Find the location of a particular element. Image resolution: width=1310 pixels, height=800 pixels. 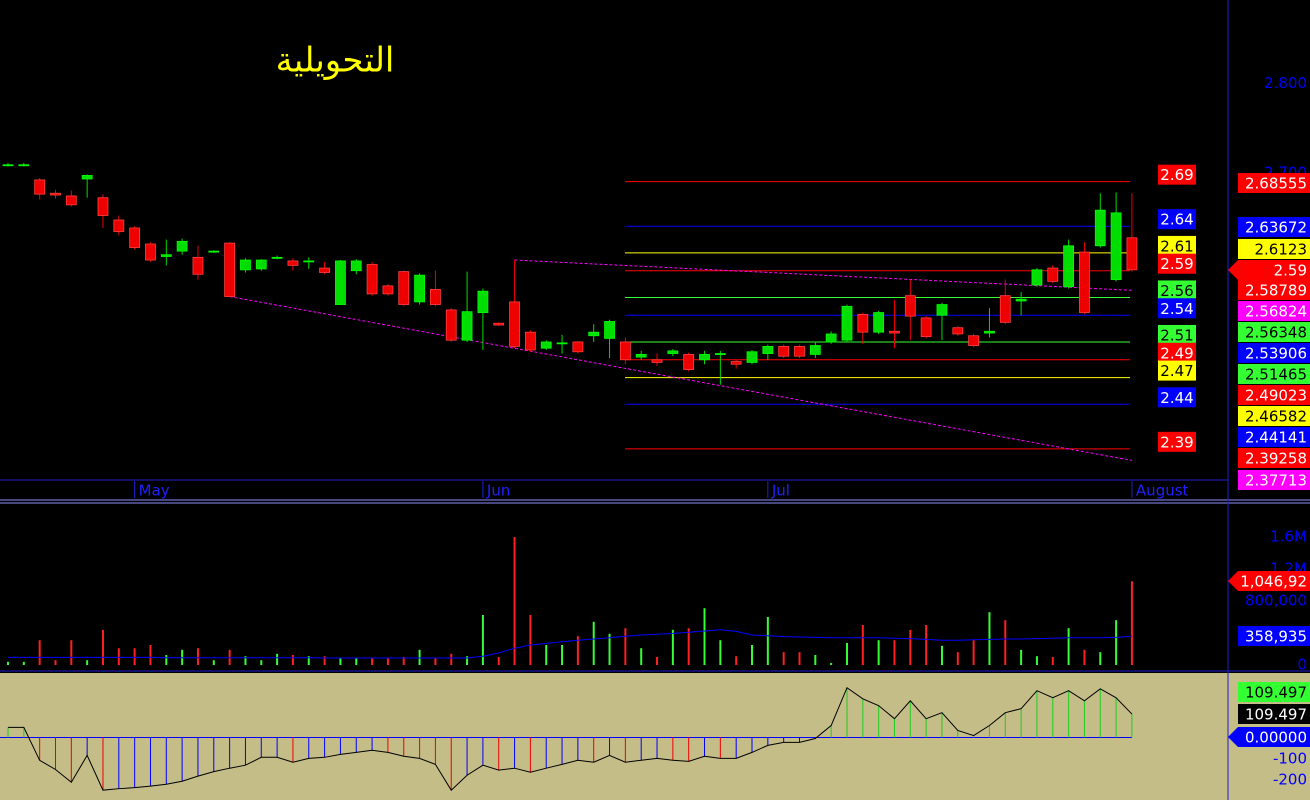

level-label: 2.49 is located at coordinates (1176, 353).